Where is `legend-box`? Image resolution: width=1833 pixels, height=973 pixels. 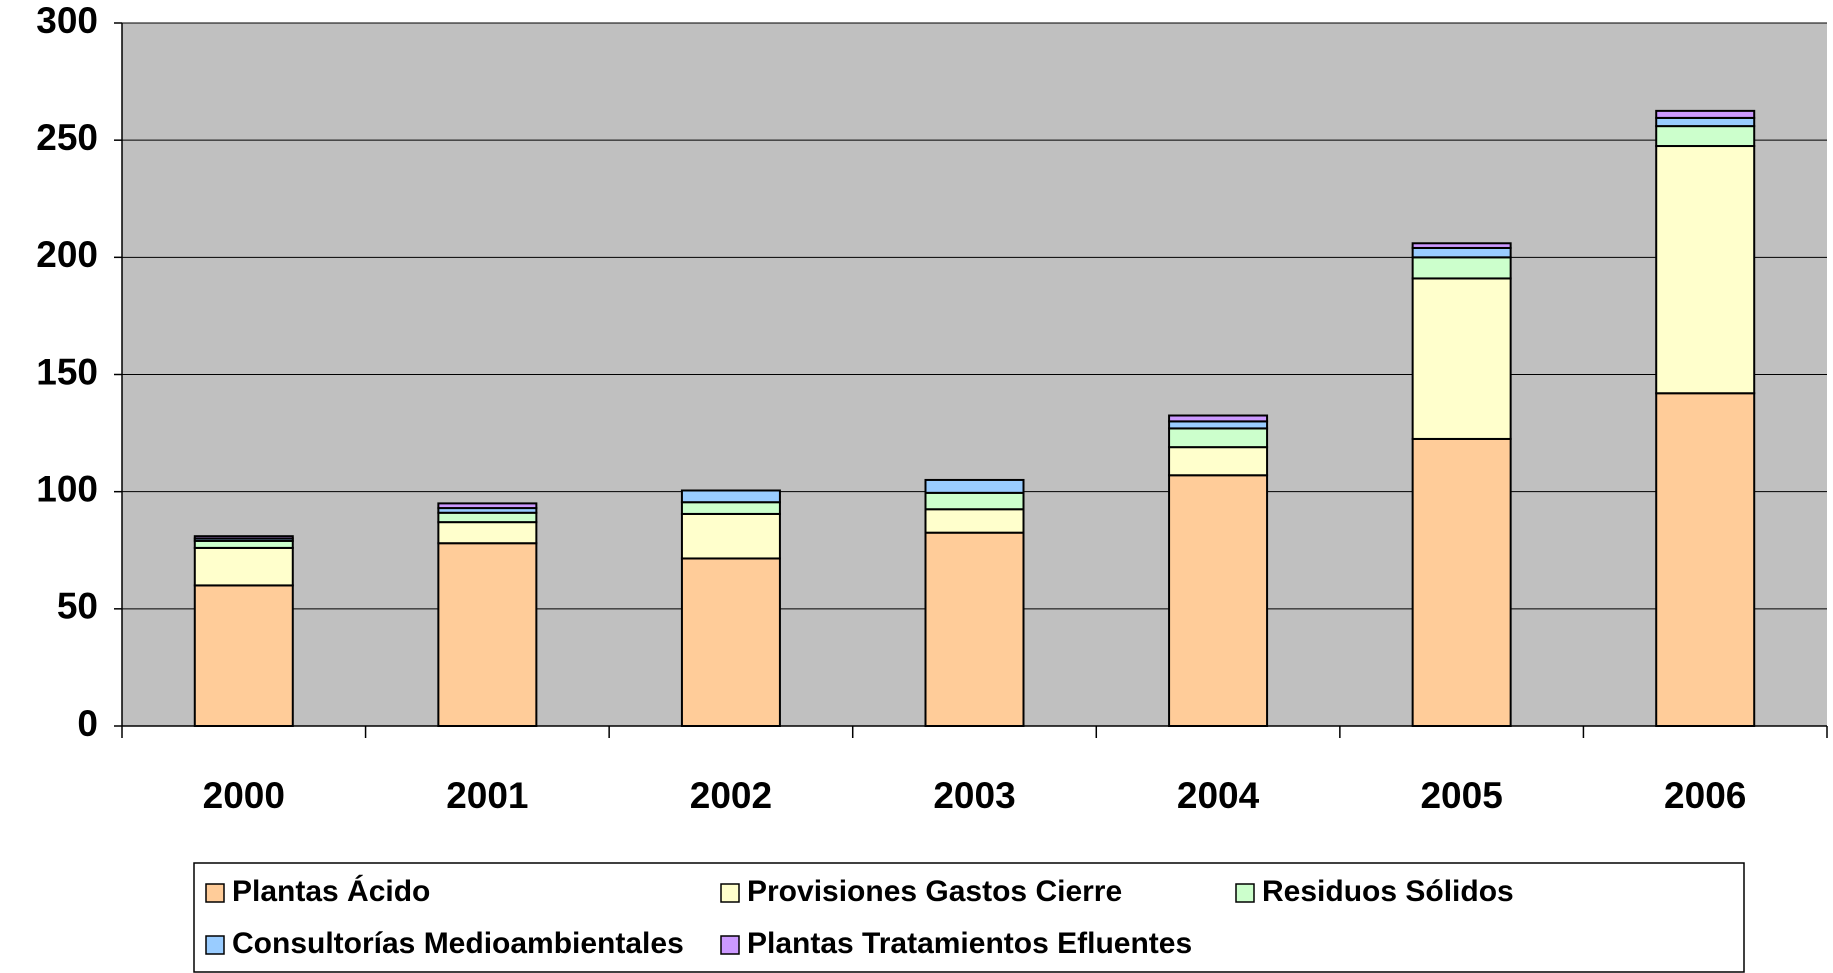 legend-box is located at coordinates (969, 917).